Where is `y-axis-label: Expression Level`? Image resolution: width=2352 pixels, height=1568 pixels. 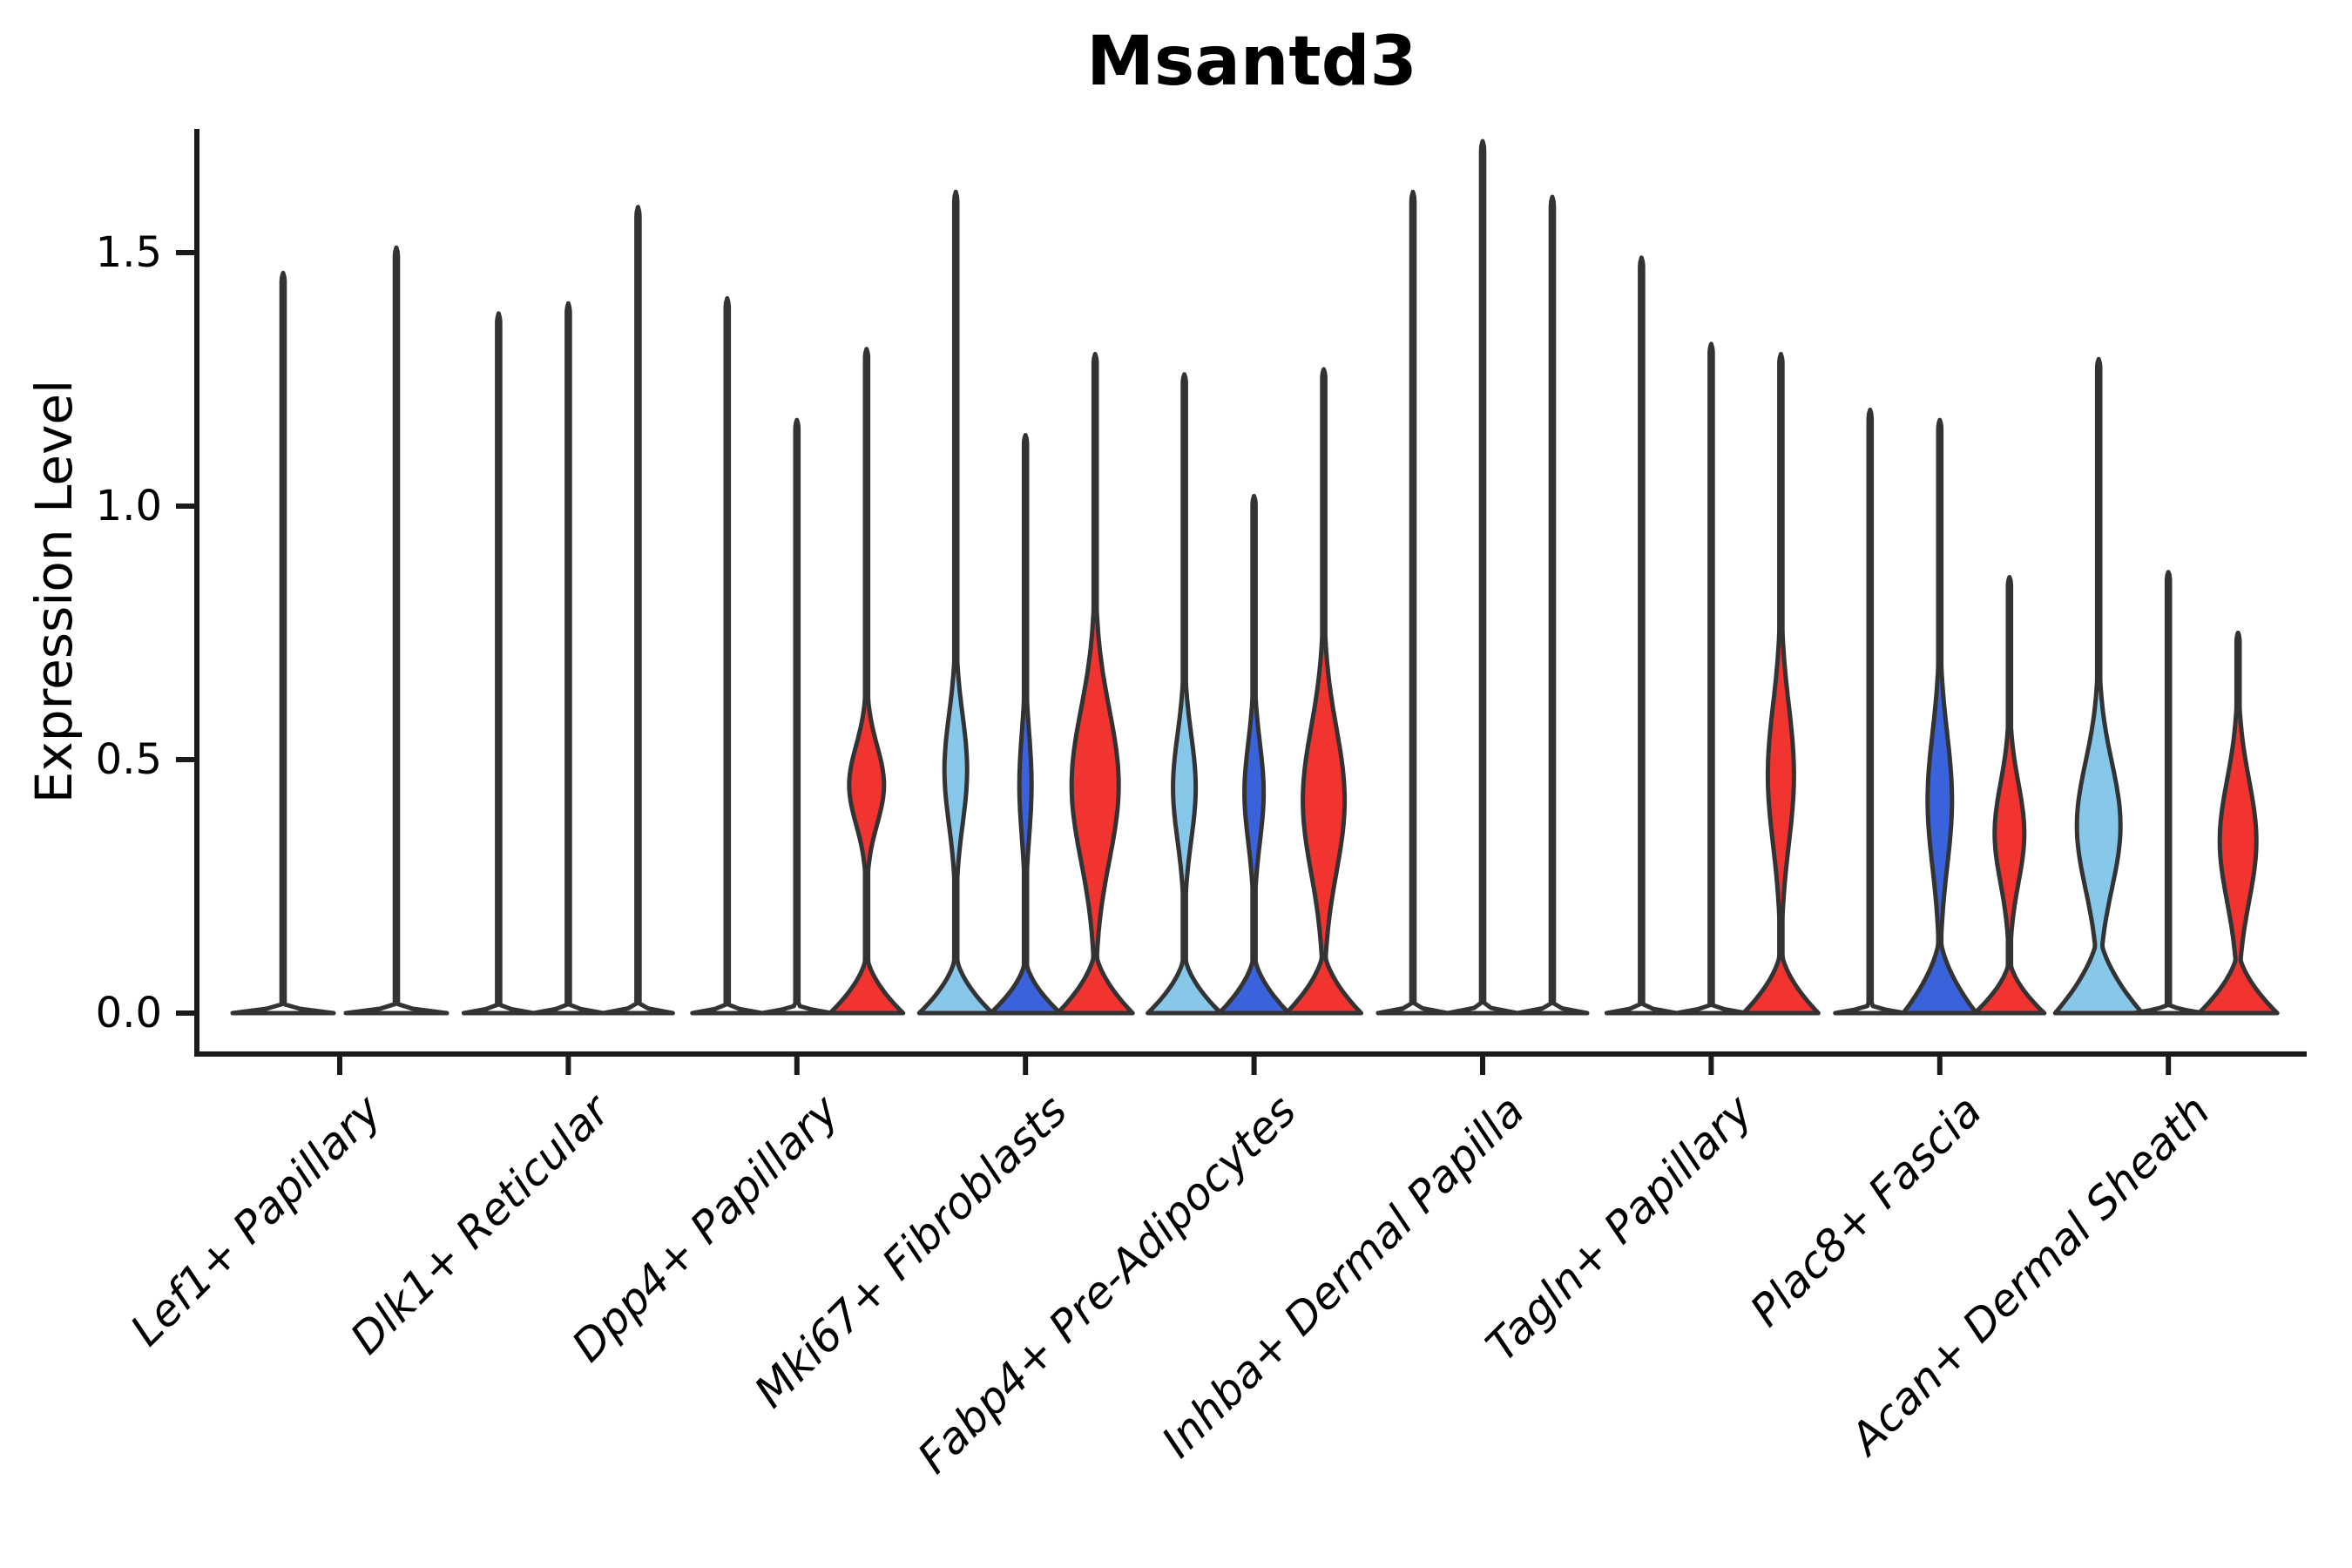
y-axis-label: Expression Level is located at coordinates (54, 591).